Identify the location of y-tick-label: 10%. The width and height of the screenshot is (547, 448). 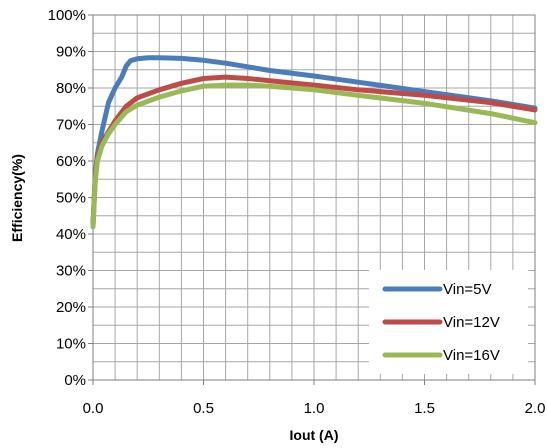
(71, 344).